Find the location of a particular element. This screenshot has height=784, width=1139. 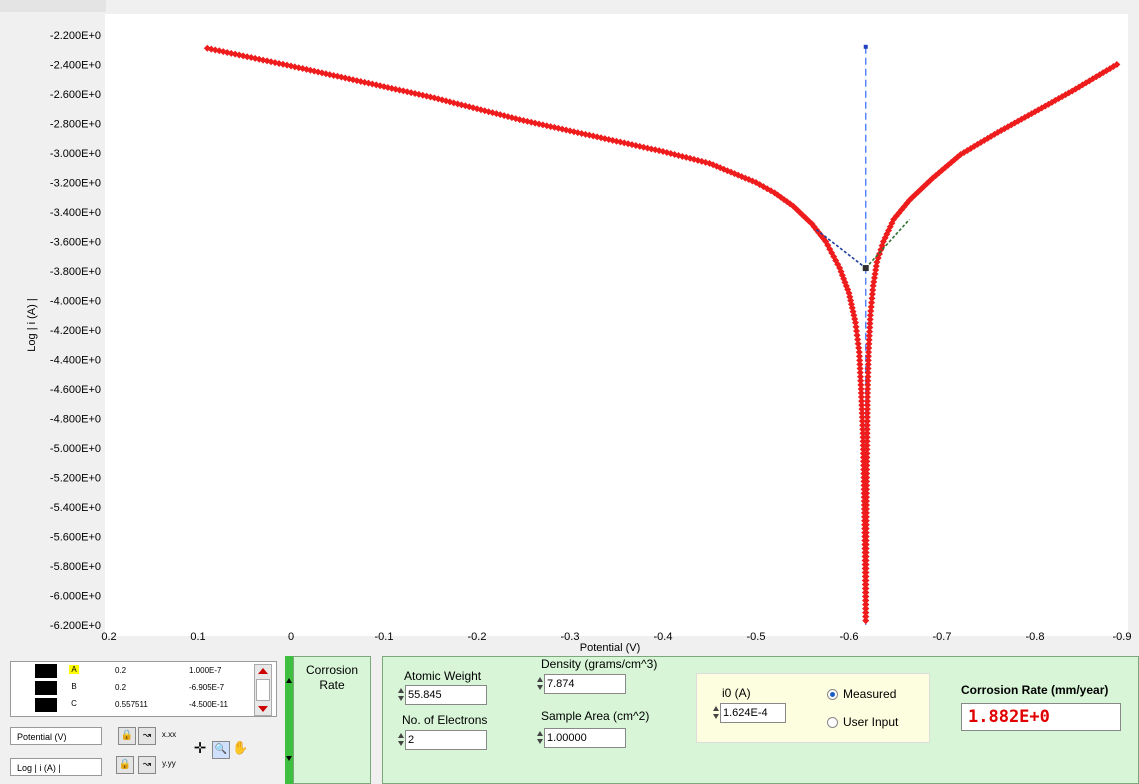

anodic-tafel-fit-line is located at coordinates (888, 243).